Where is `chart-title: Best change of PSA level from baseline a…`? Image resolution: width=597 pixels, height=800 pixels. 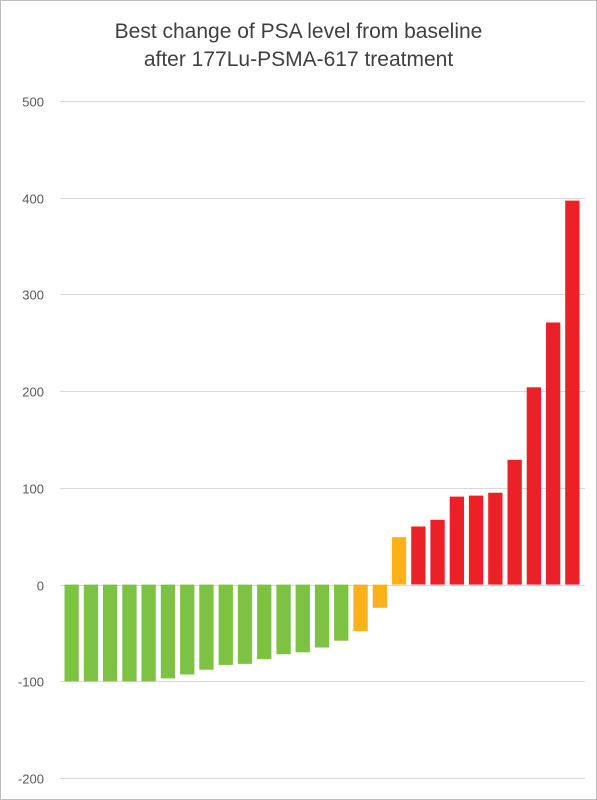 chart-title: Best change of PSA level from baseline a… is located at coordinates (298, 46).